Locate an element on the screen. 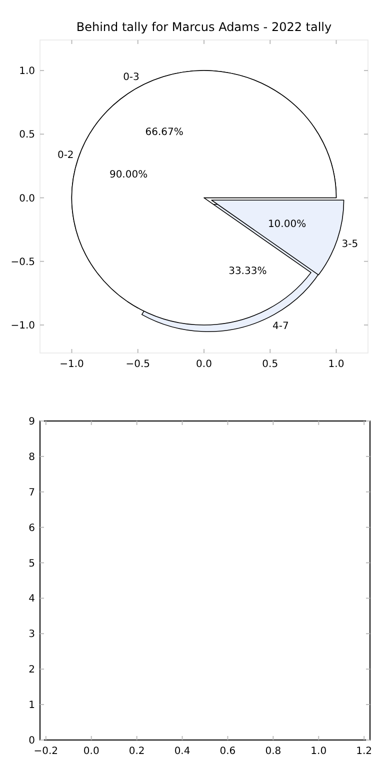 The image size is (390, 780). x-tick-label: 0.4 is located at coordinates (182, 751).